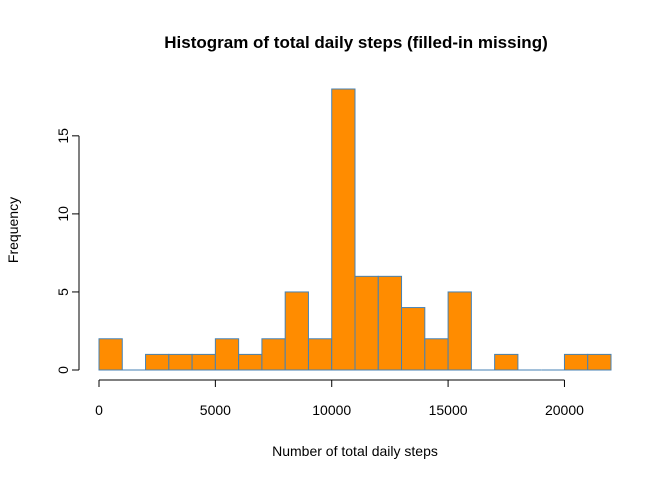 The width and height of the screenshot is (672, 480). Describe the element at coordinates (99, 410) in the screenshot. I see `x-tick-label-0: 0` at that location.